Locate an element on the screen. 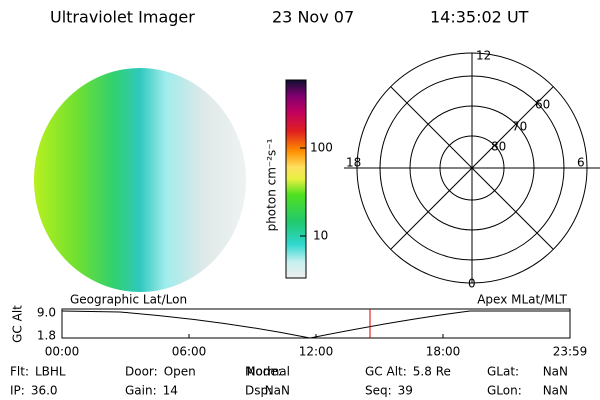 This screenshot has width=600, height=400. mlt-label: 6 is located at coordinates (581, 163).